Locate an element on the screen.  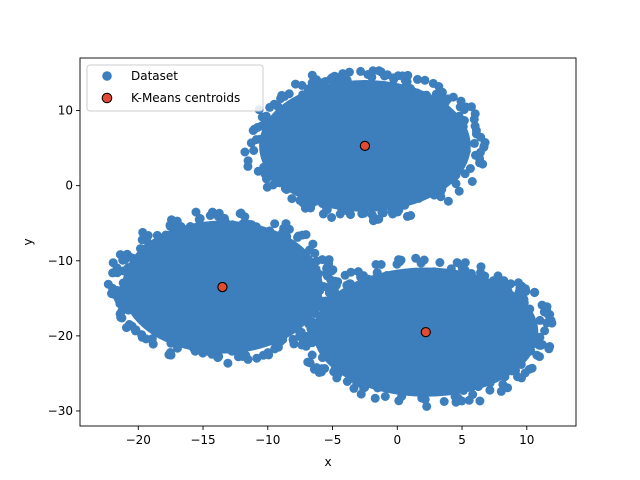
y-tick-label: −10 is located at coordinates (60, 261).